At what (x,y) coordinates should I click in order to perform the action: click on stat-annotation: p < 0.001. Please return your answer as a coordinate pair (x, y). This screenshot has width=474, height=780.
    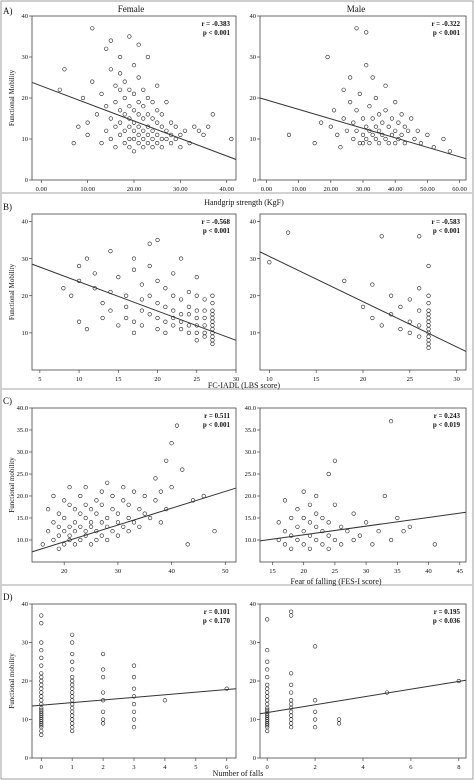
    Looking at the image, I should click on (217, 425).